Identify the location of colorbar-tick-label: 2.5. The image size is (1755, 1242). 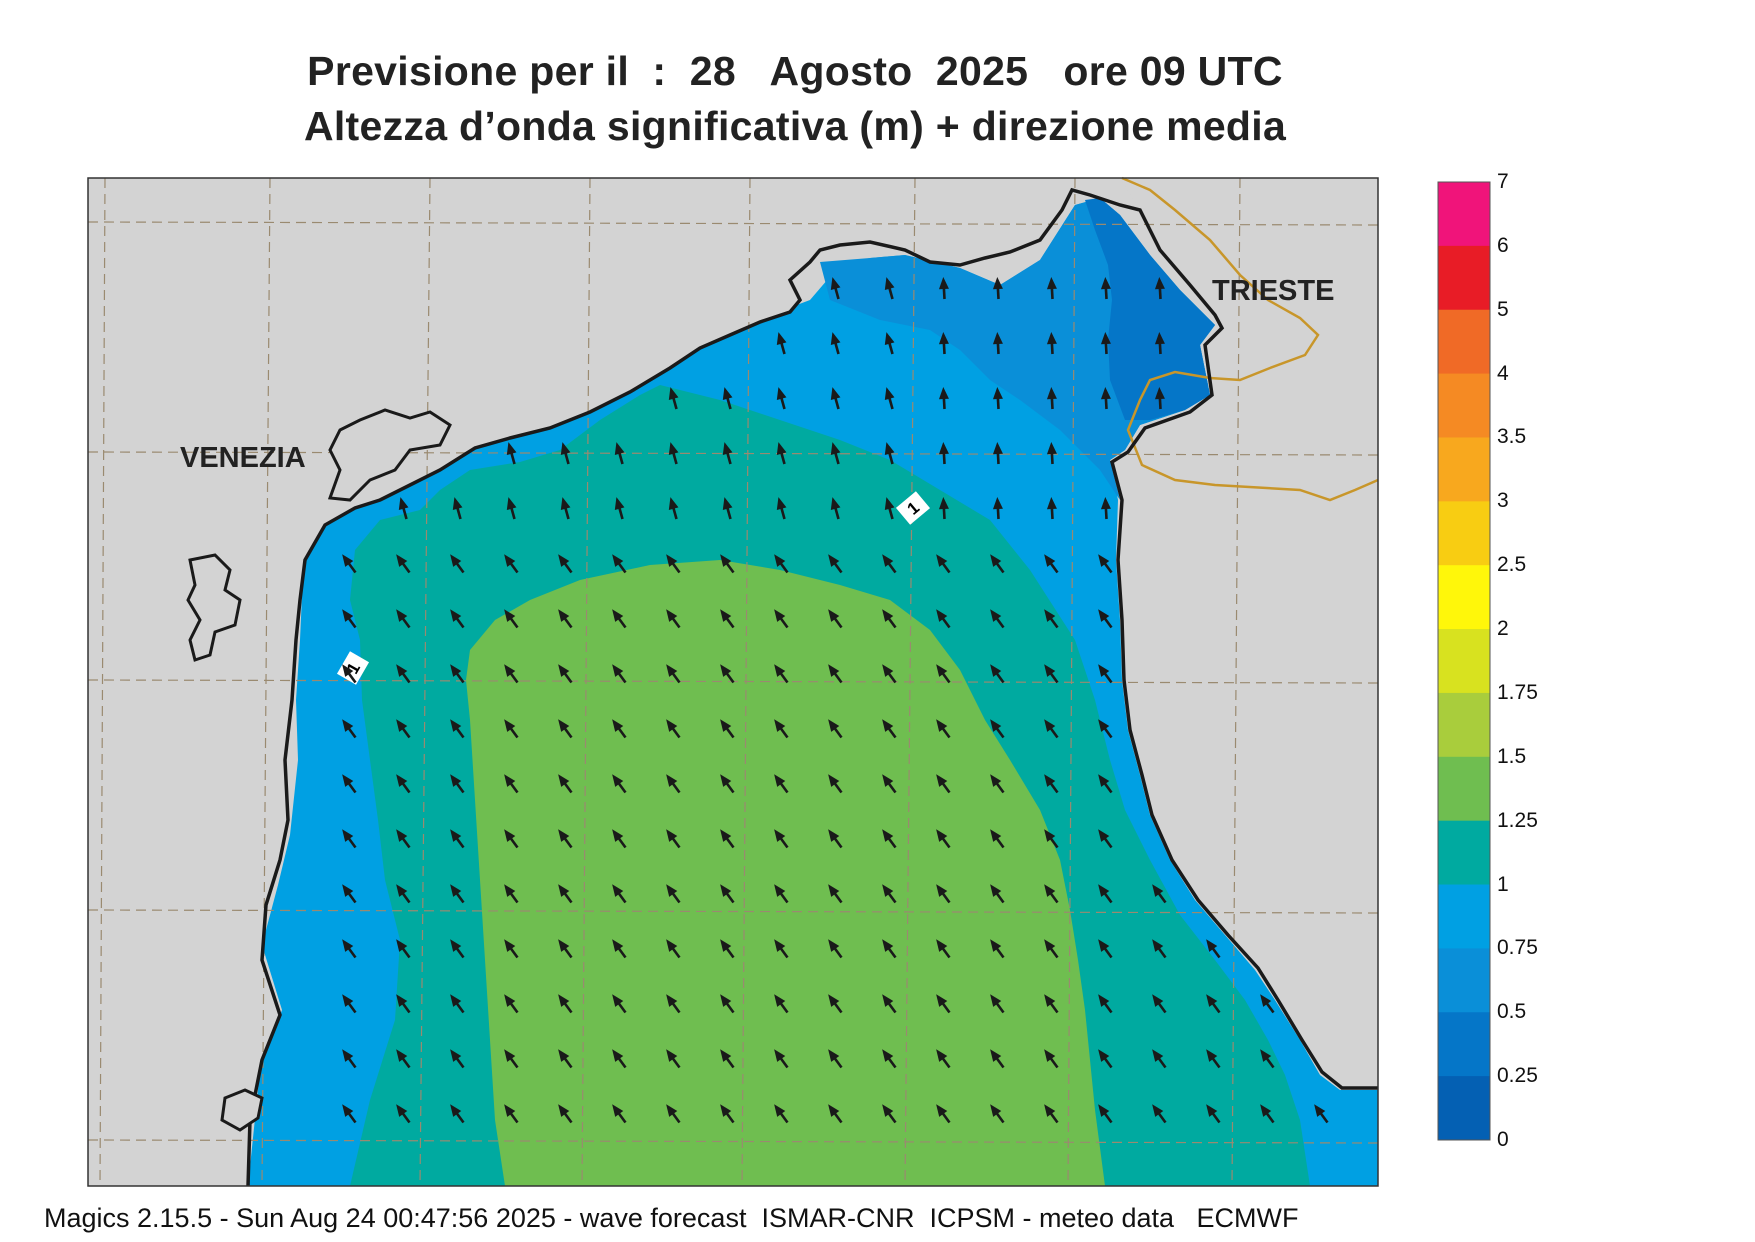
(1512, 565).